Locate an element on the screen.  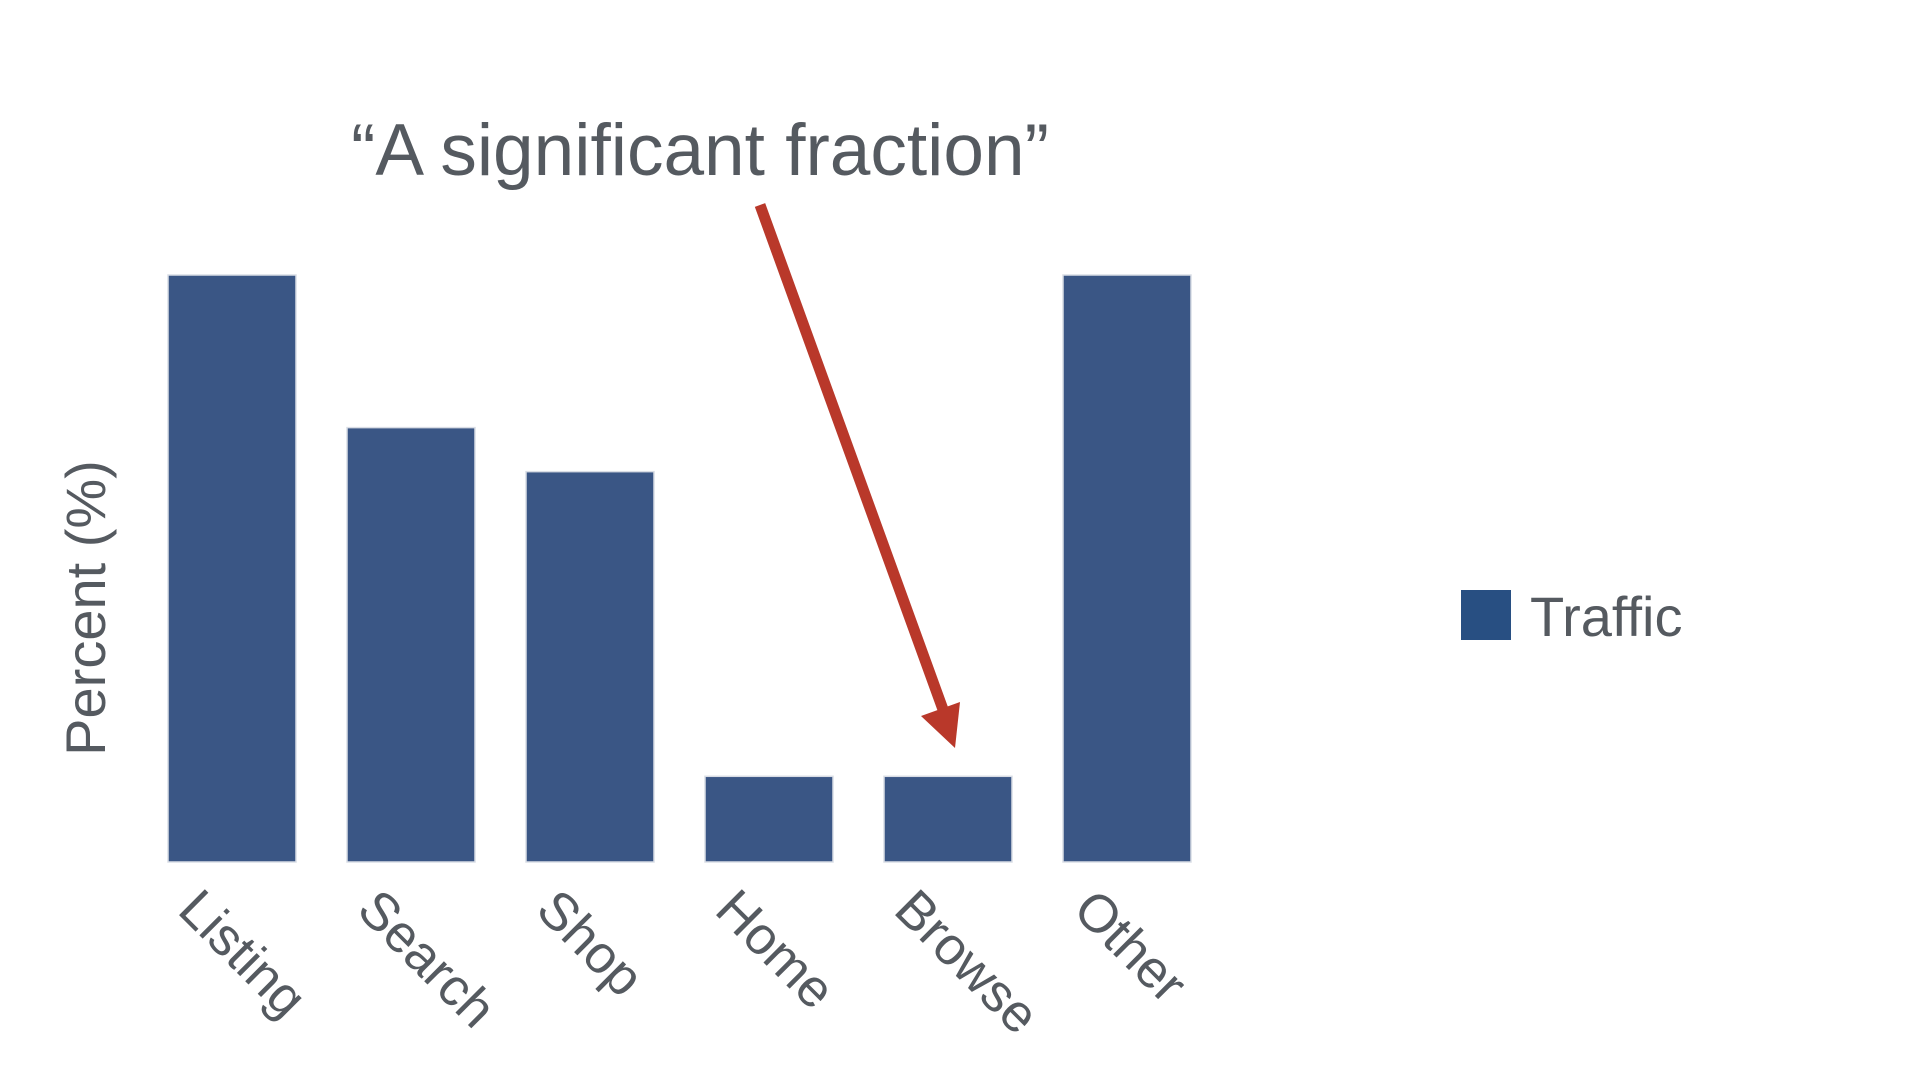
legend-swatch is located at coordinates (1486, 615).